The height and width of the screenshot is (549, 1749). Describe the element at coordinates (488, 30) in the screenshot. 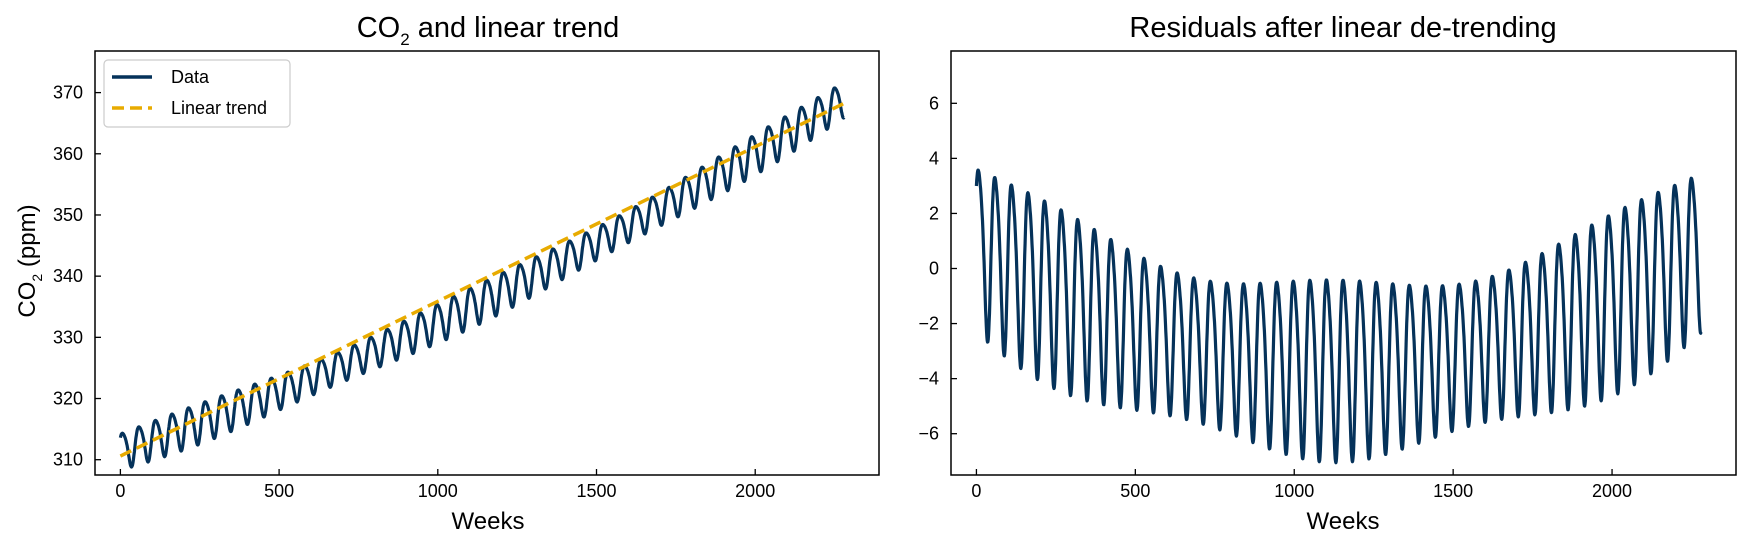

I see `left-title: CO2 and linear trend` at that location.